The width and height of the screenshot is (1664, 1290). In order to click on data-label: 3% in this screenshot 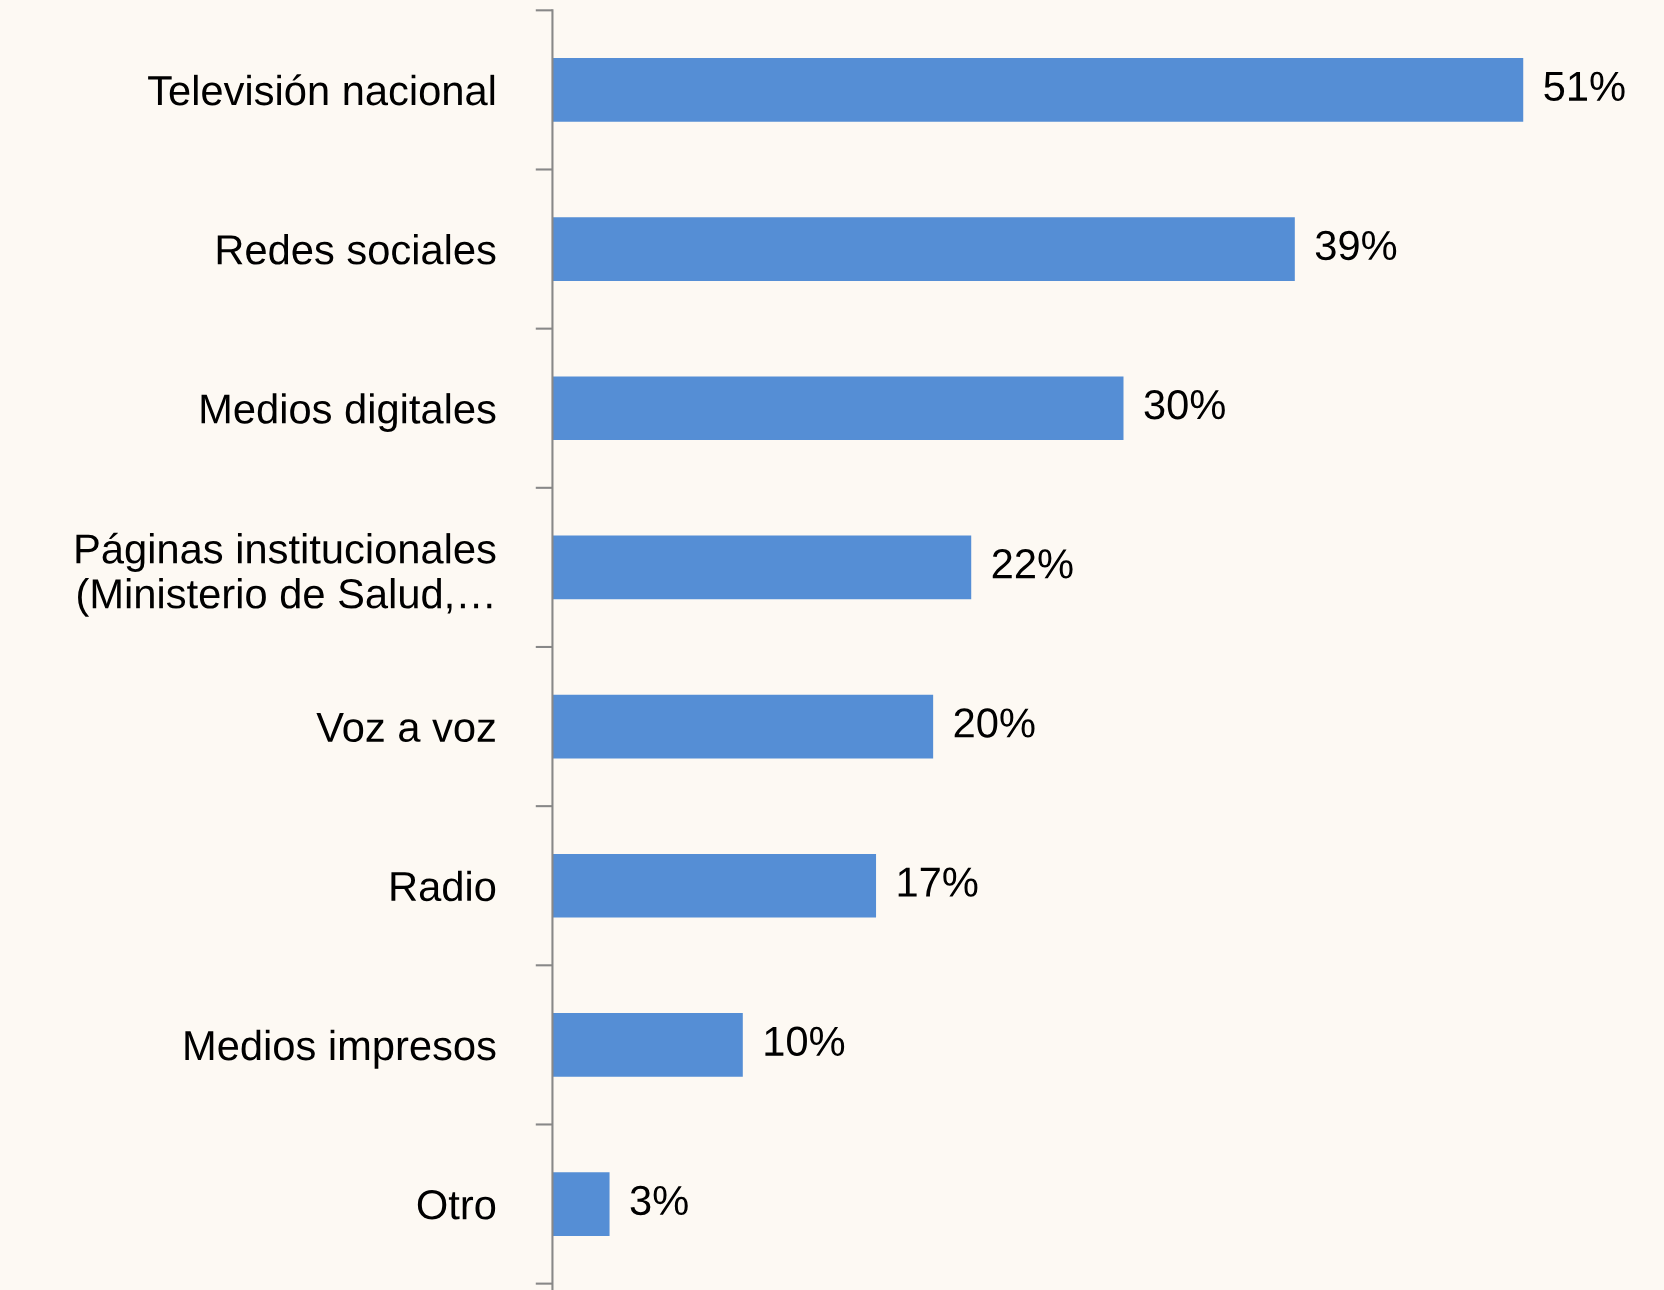, I will do `click(659, 1200)`.